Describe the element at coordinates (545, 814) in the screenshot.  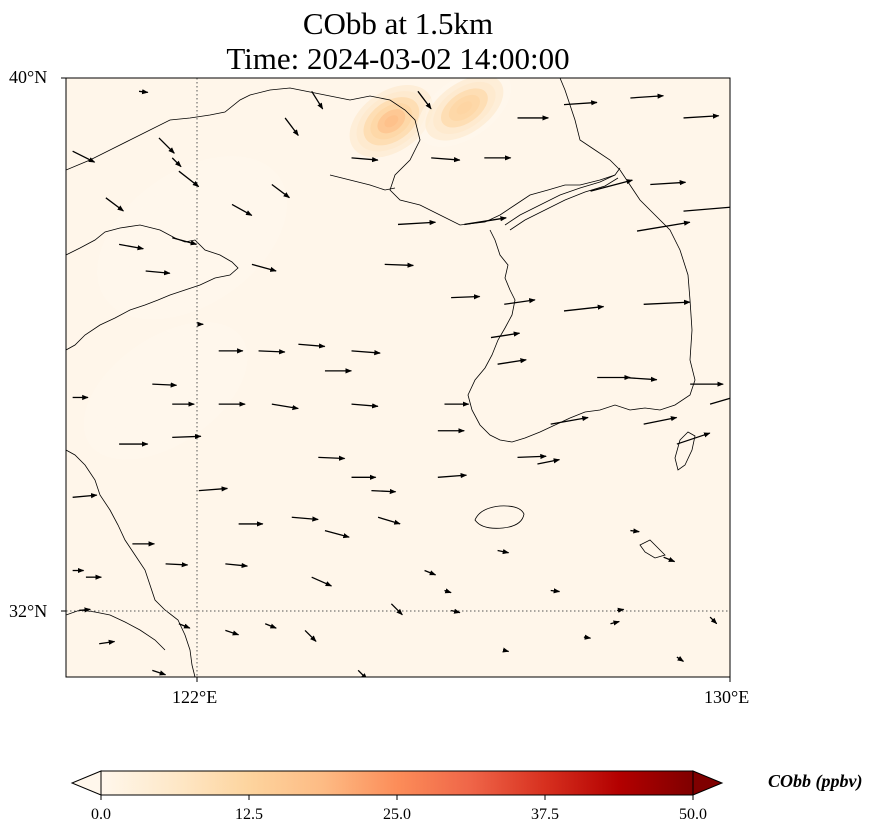
I see `colorbar-tick-37-5: 37.5` at that location.